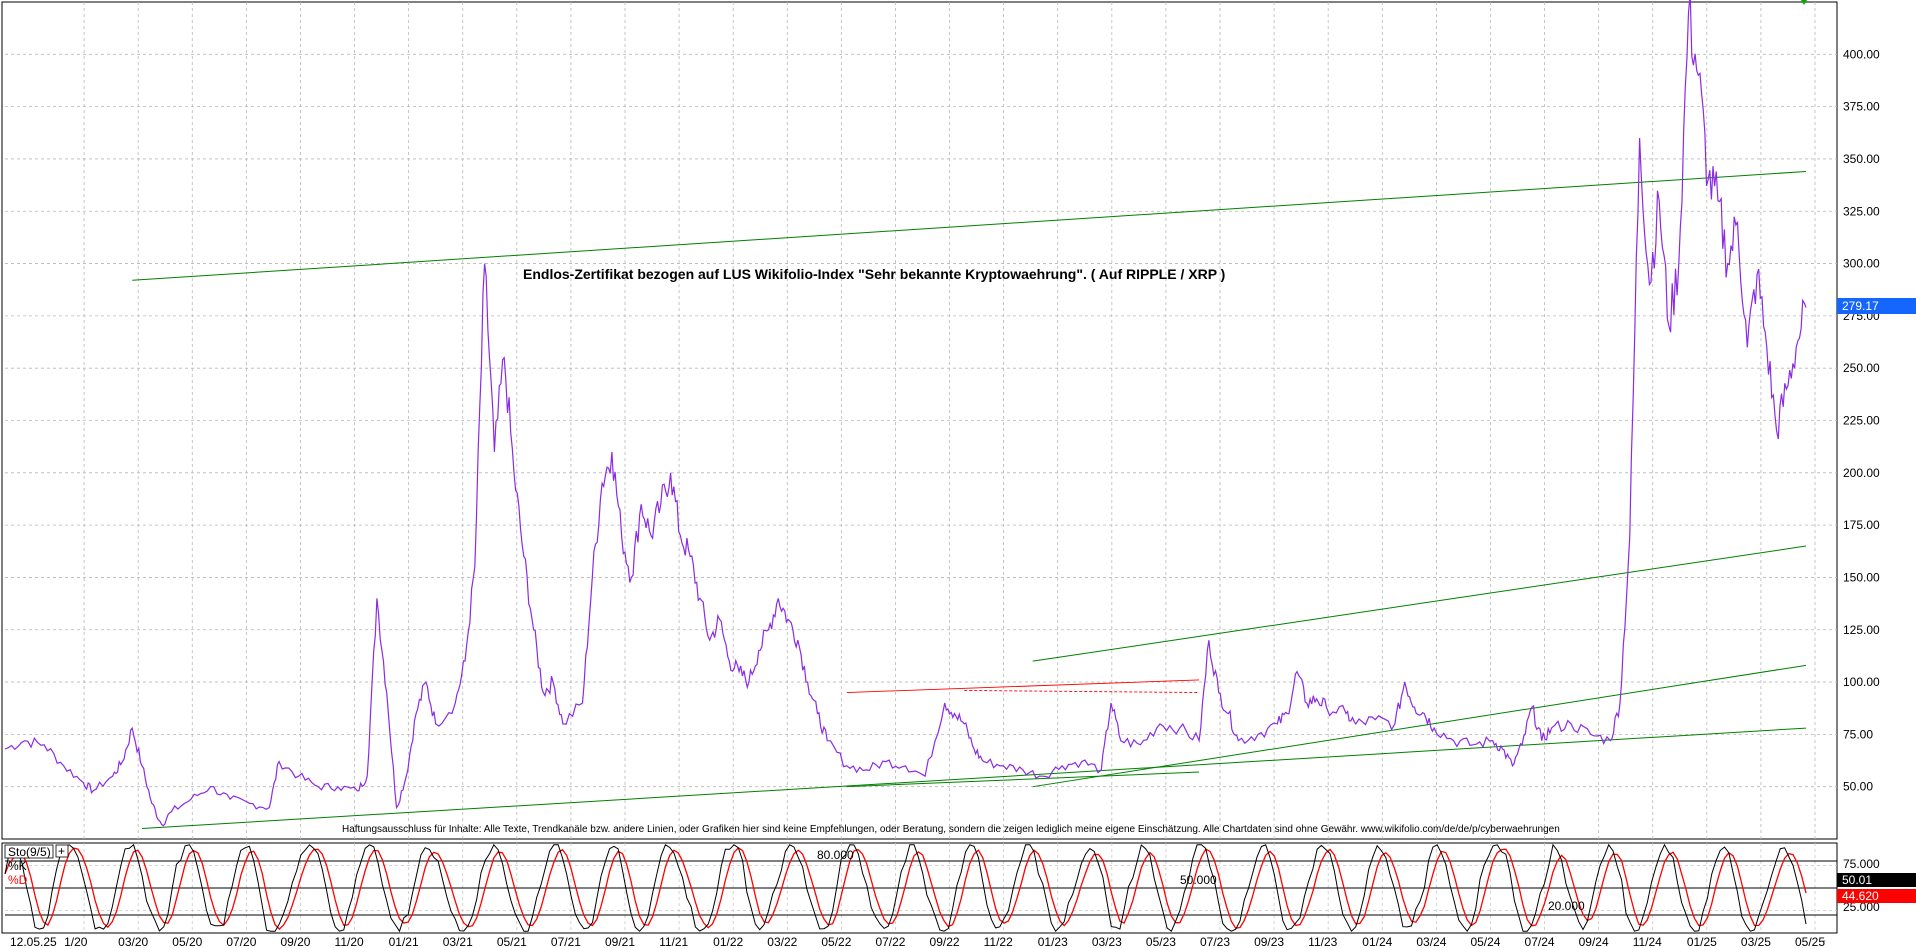 Image resolution: width=1916 pixels, height=948 pixels. What do you see at coordinates (295, 941) in the screenshot?
I see `x-tick-label: 09/20` at bounding box center [295, 941].